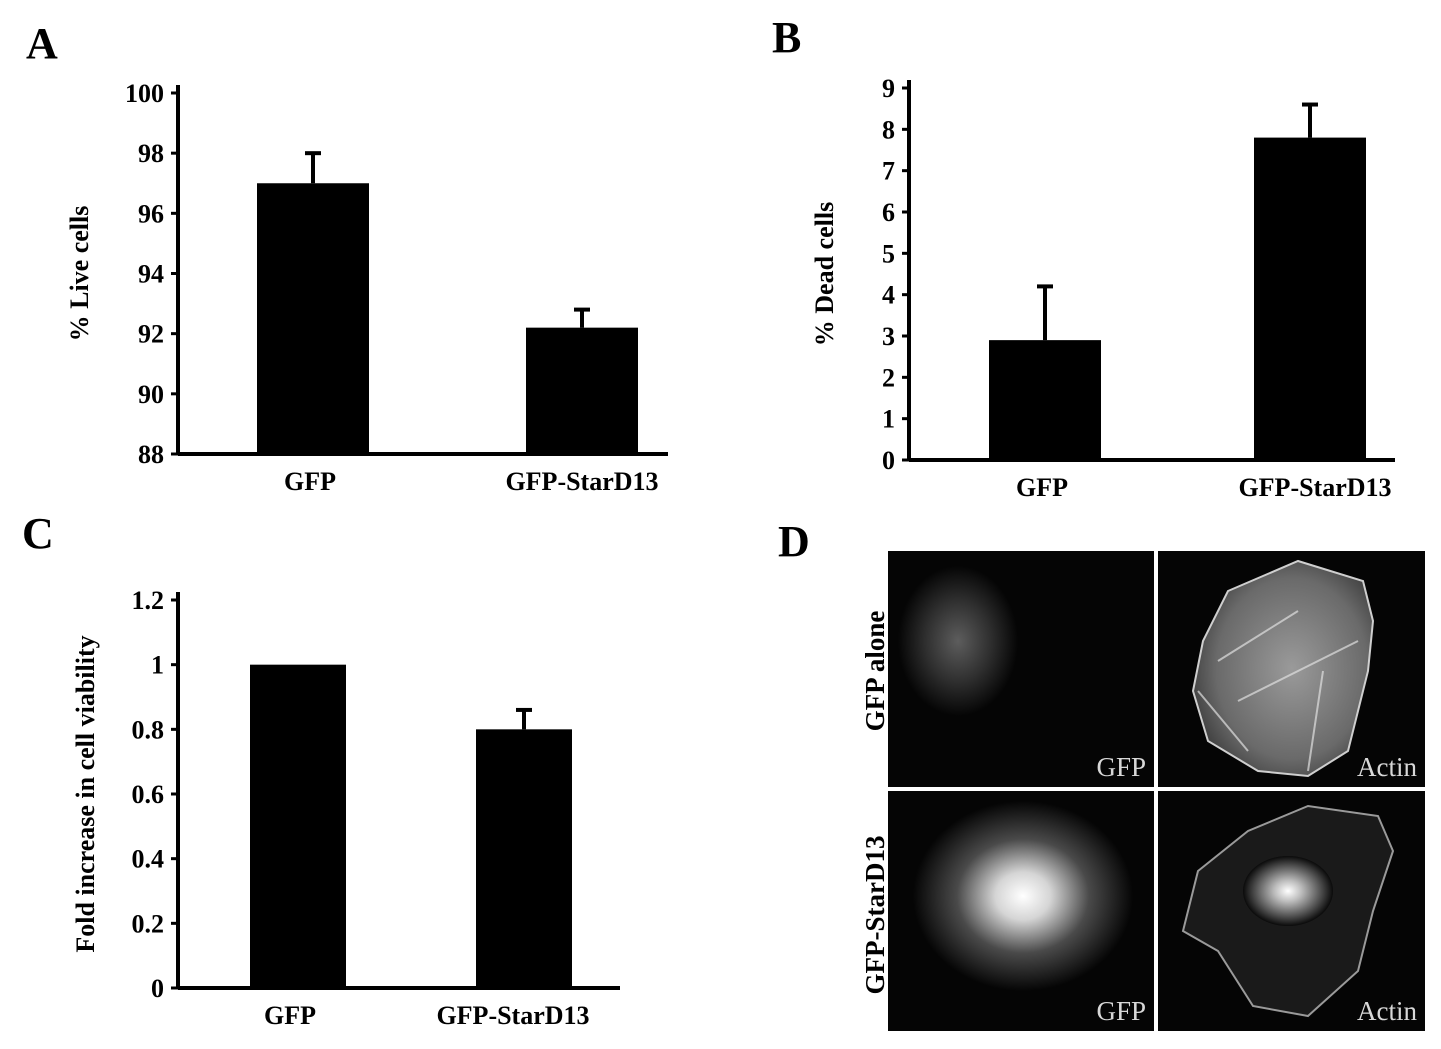 The image size is (1441, 1049). What do you see at coordinates (1288, 911) in the screenshot?
I see `cell-image-gfp-stard13-actin` at bounding box center [1288, 911].